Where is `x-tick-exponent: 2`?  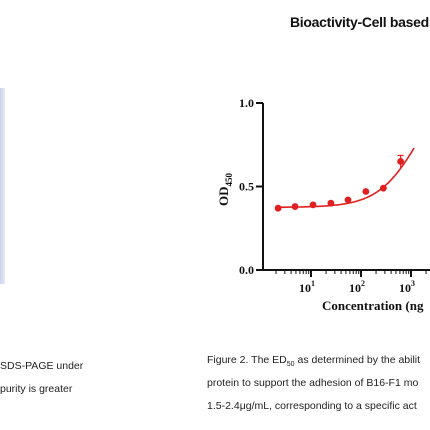
x-tick-exponent: 2 is located at coordinates (363, 283).